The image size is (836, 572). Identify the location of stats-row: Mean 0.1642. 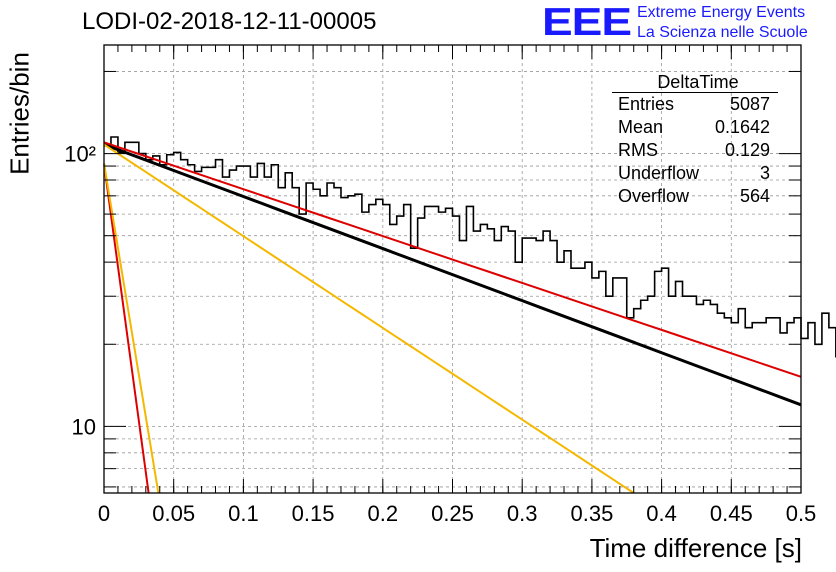
(695, 127).